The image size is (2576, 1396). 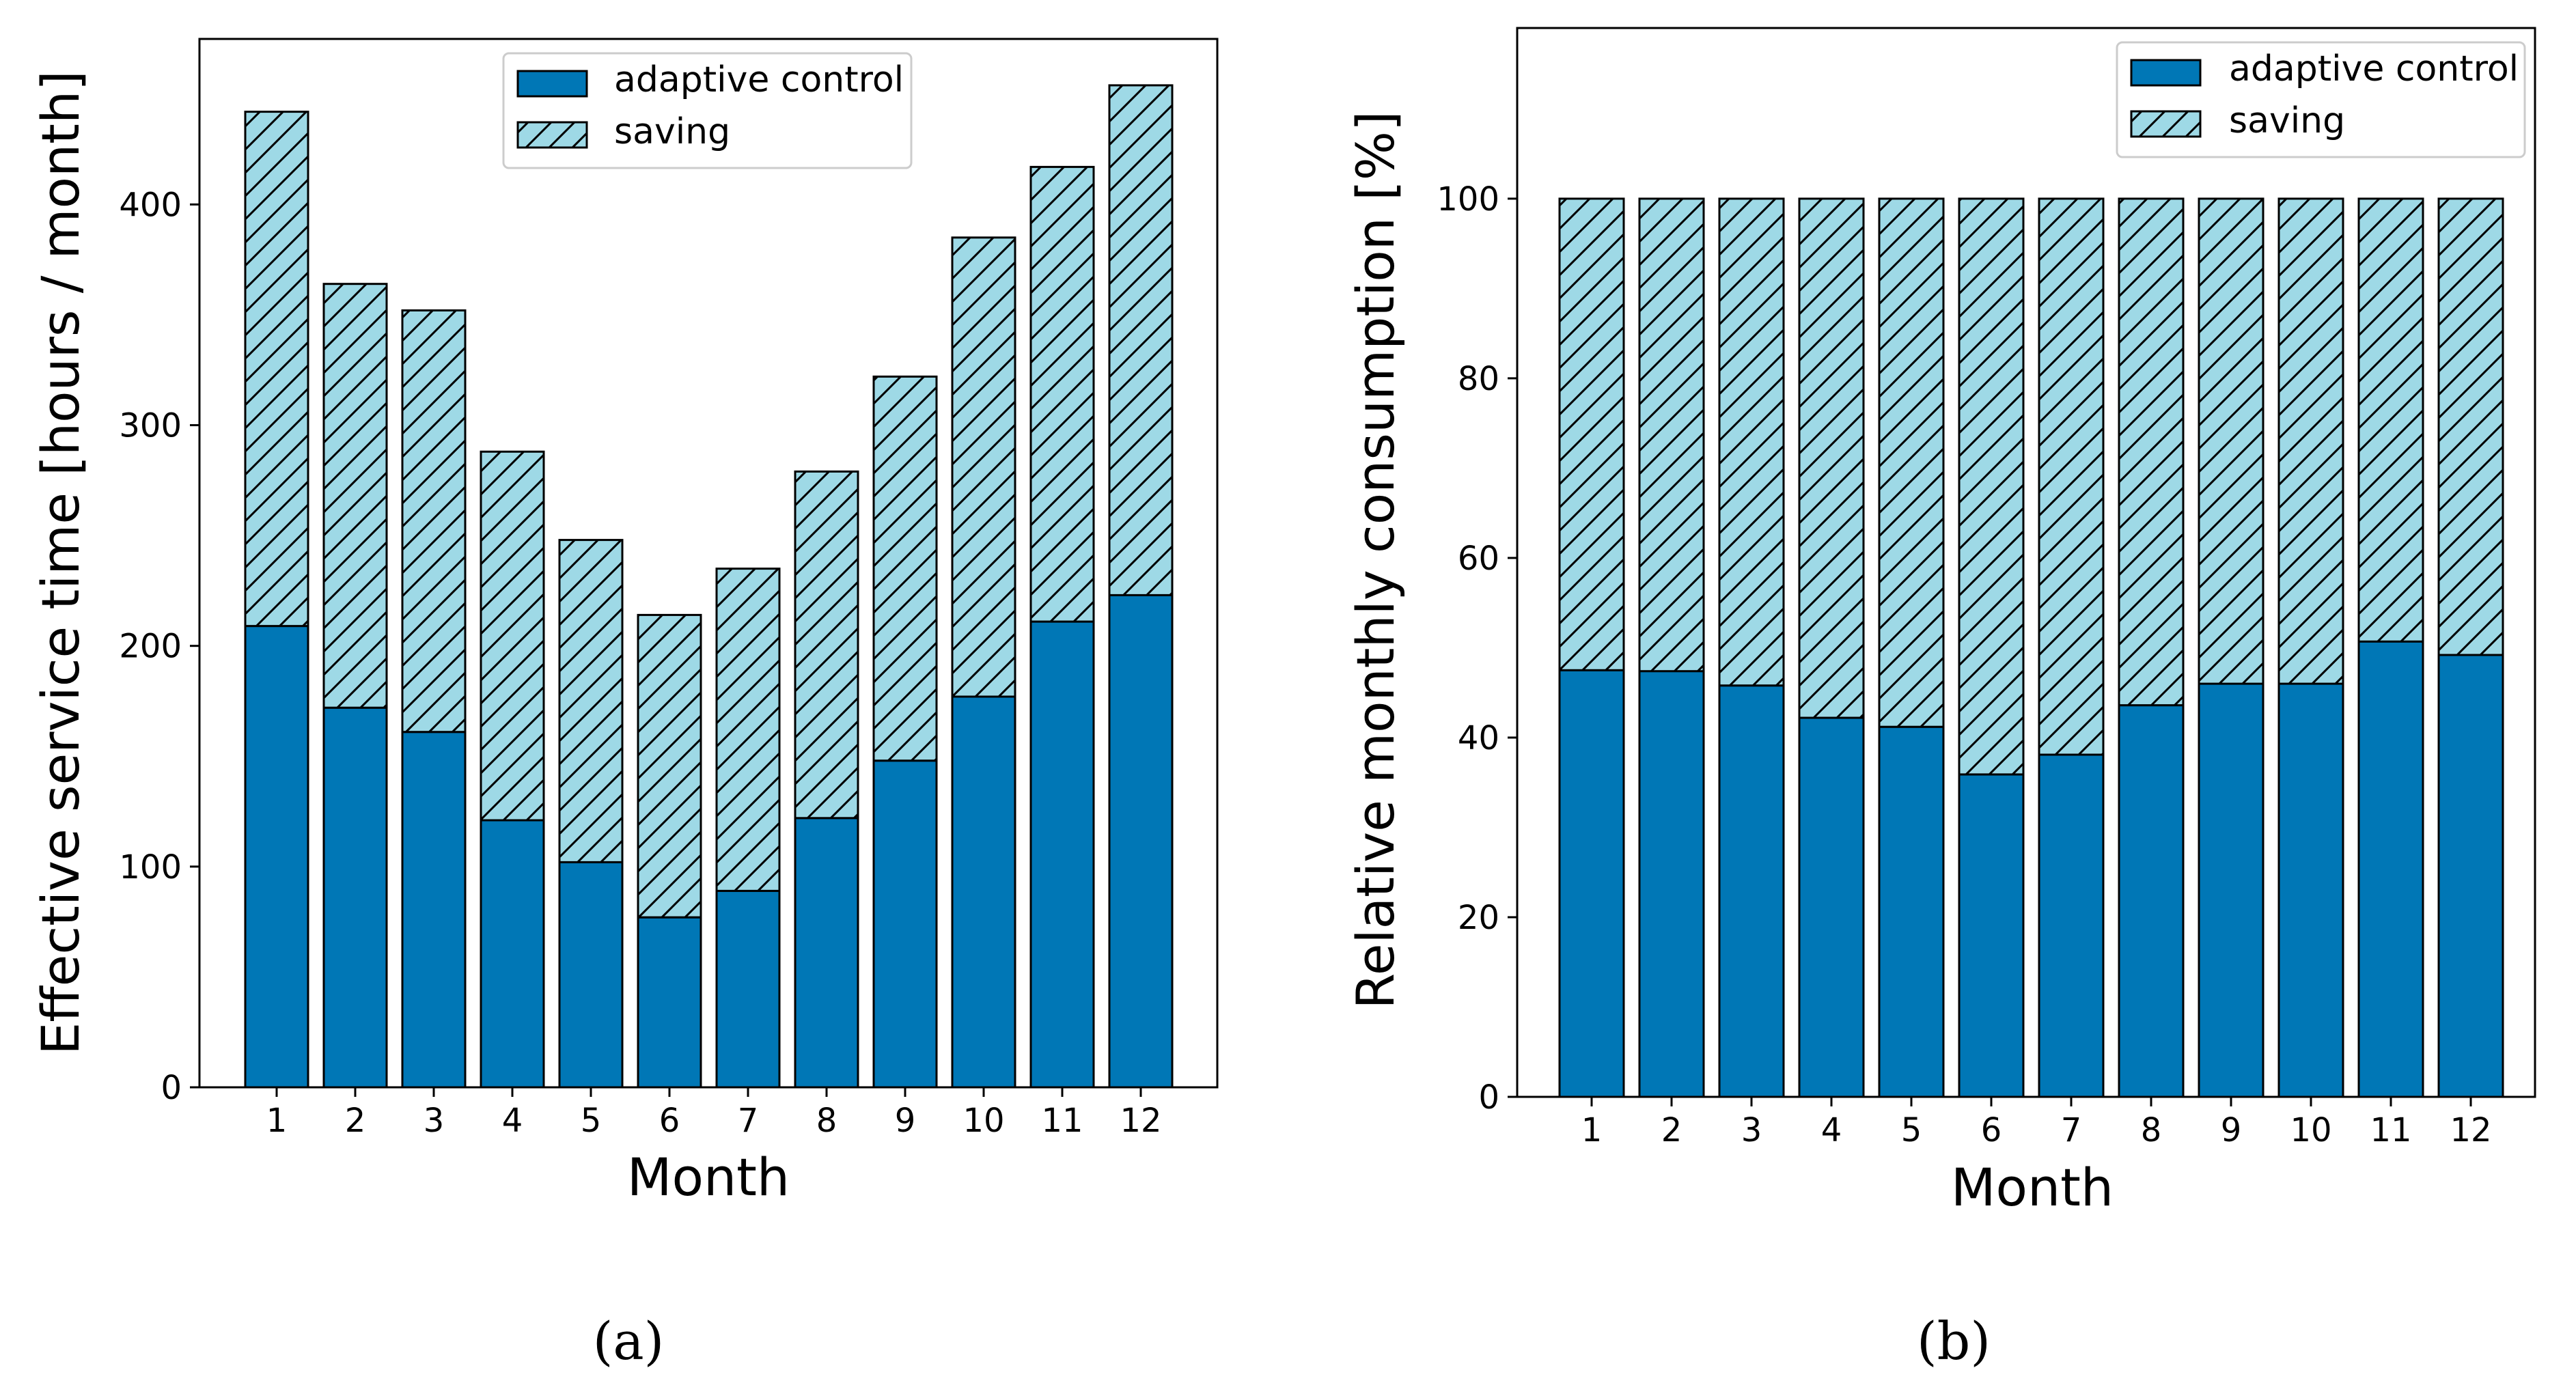 What do you see at coordinates (629, 1341) in the screenshot?
I see `panel-a-caption: (a)` at bounding box center [629, 1341].